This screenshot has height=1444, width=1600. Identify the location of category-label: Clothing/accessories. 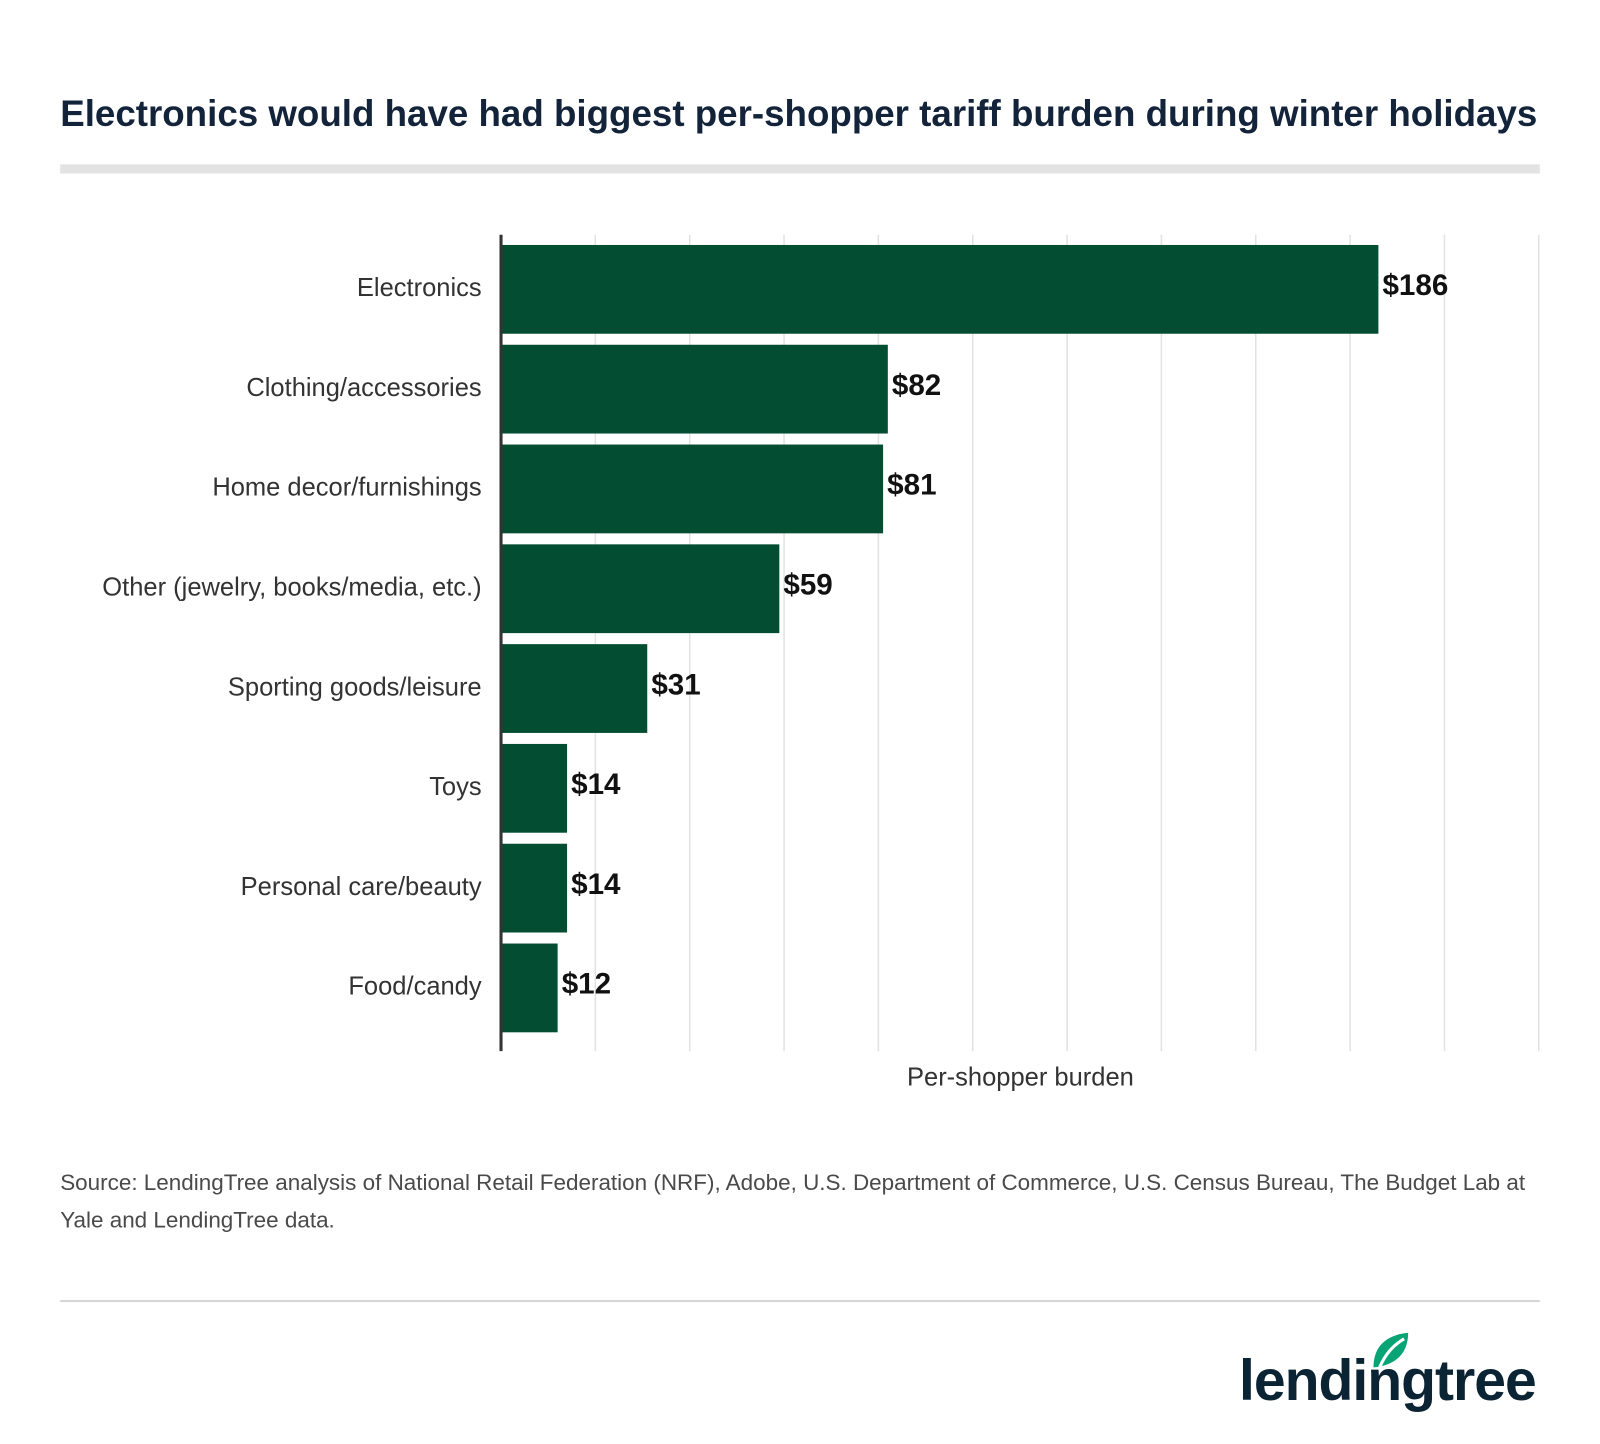
(363, 388).